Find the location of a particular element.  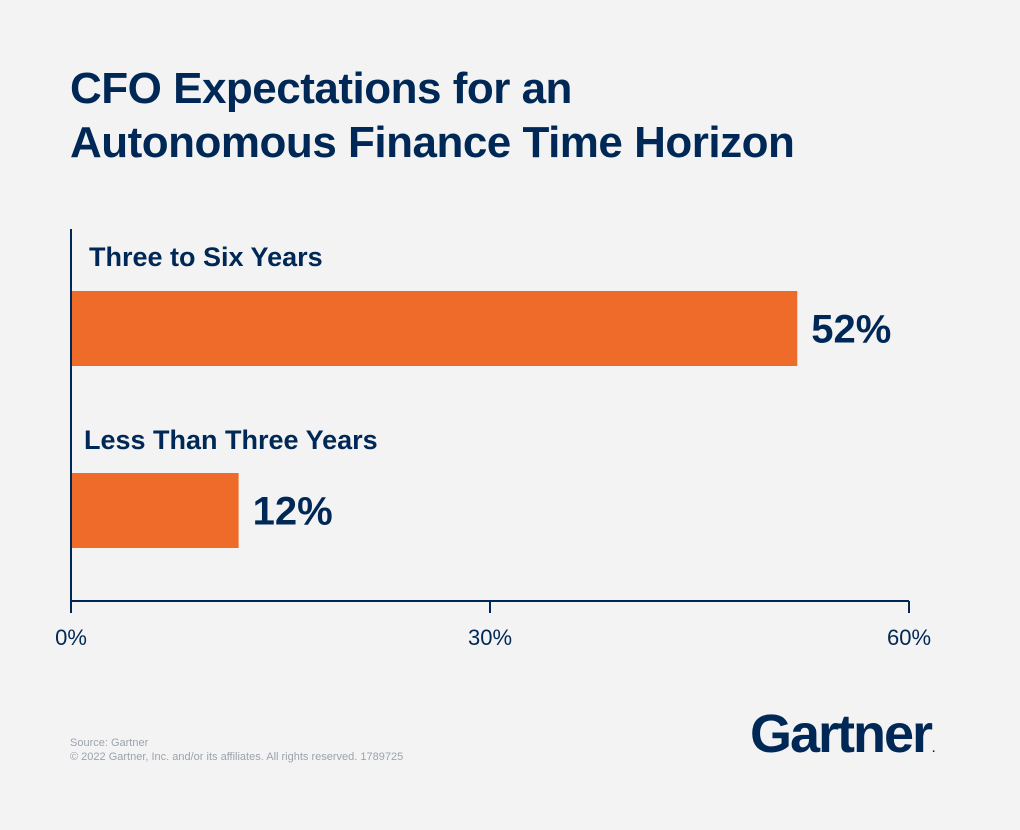

gartner-logo: Gartner. is located at coordinates (842, 741).